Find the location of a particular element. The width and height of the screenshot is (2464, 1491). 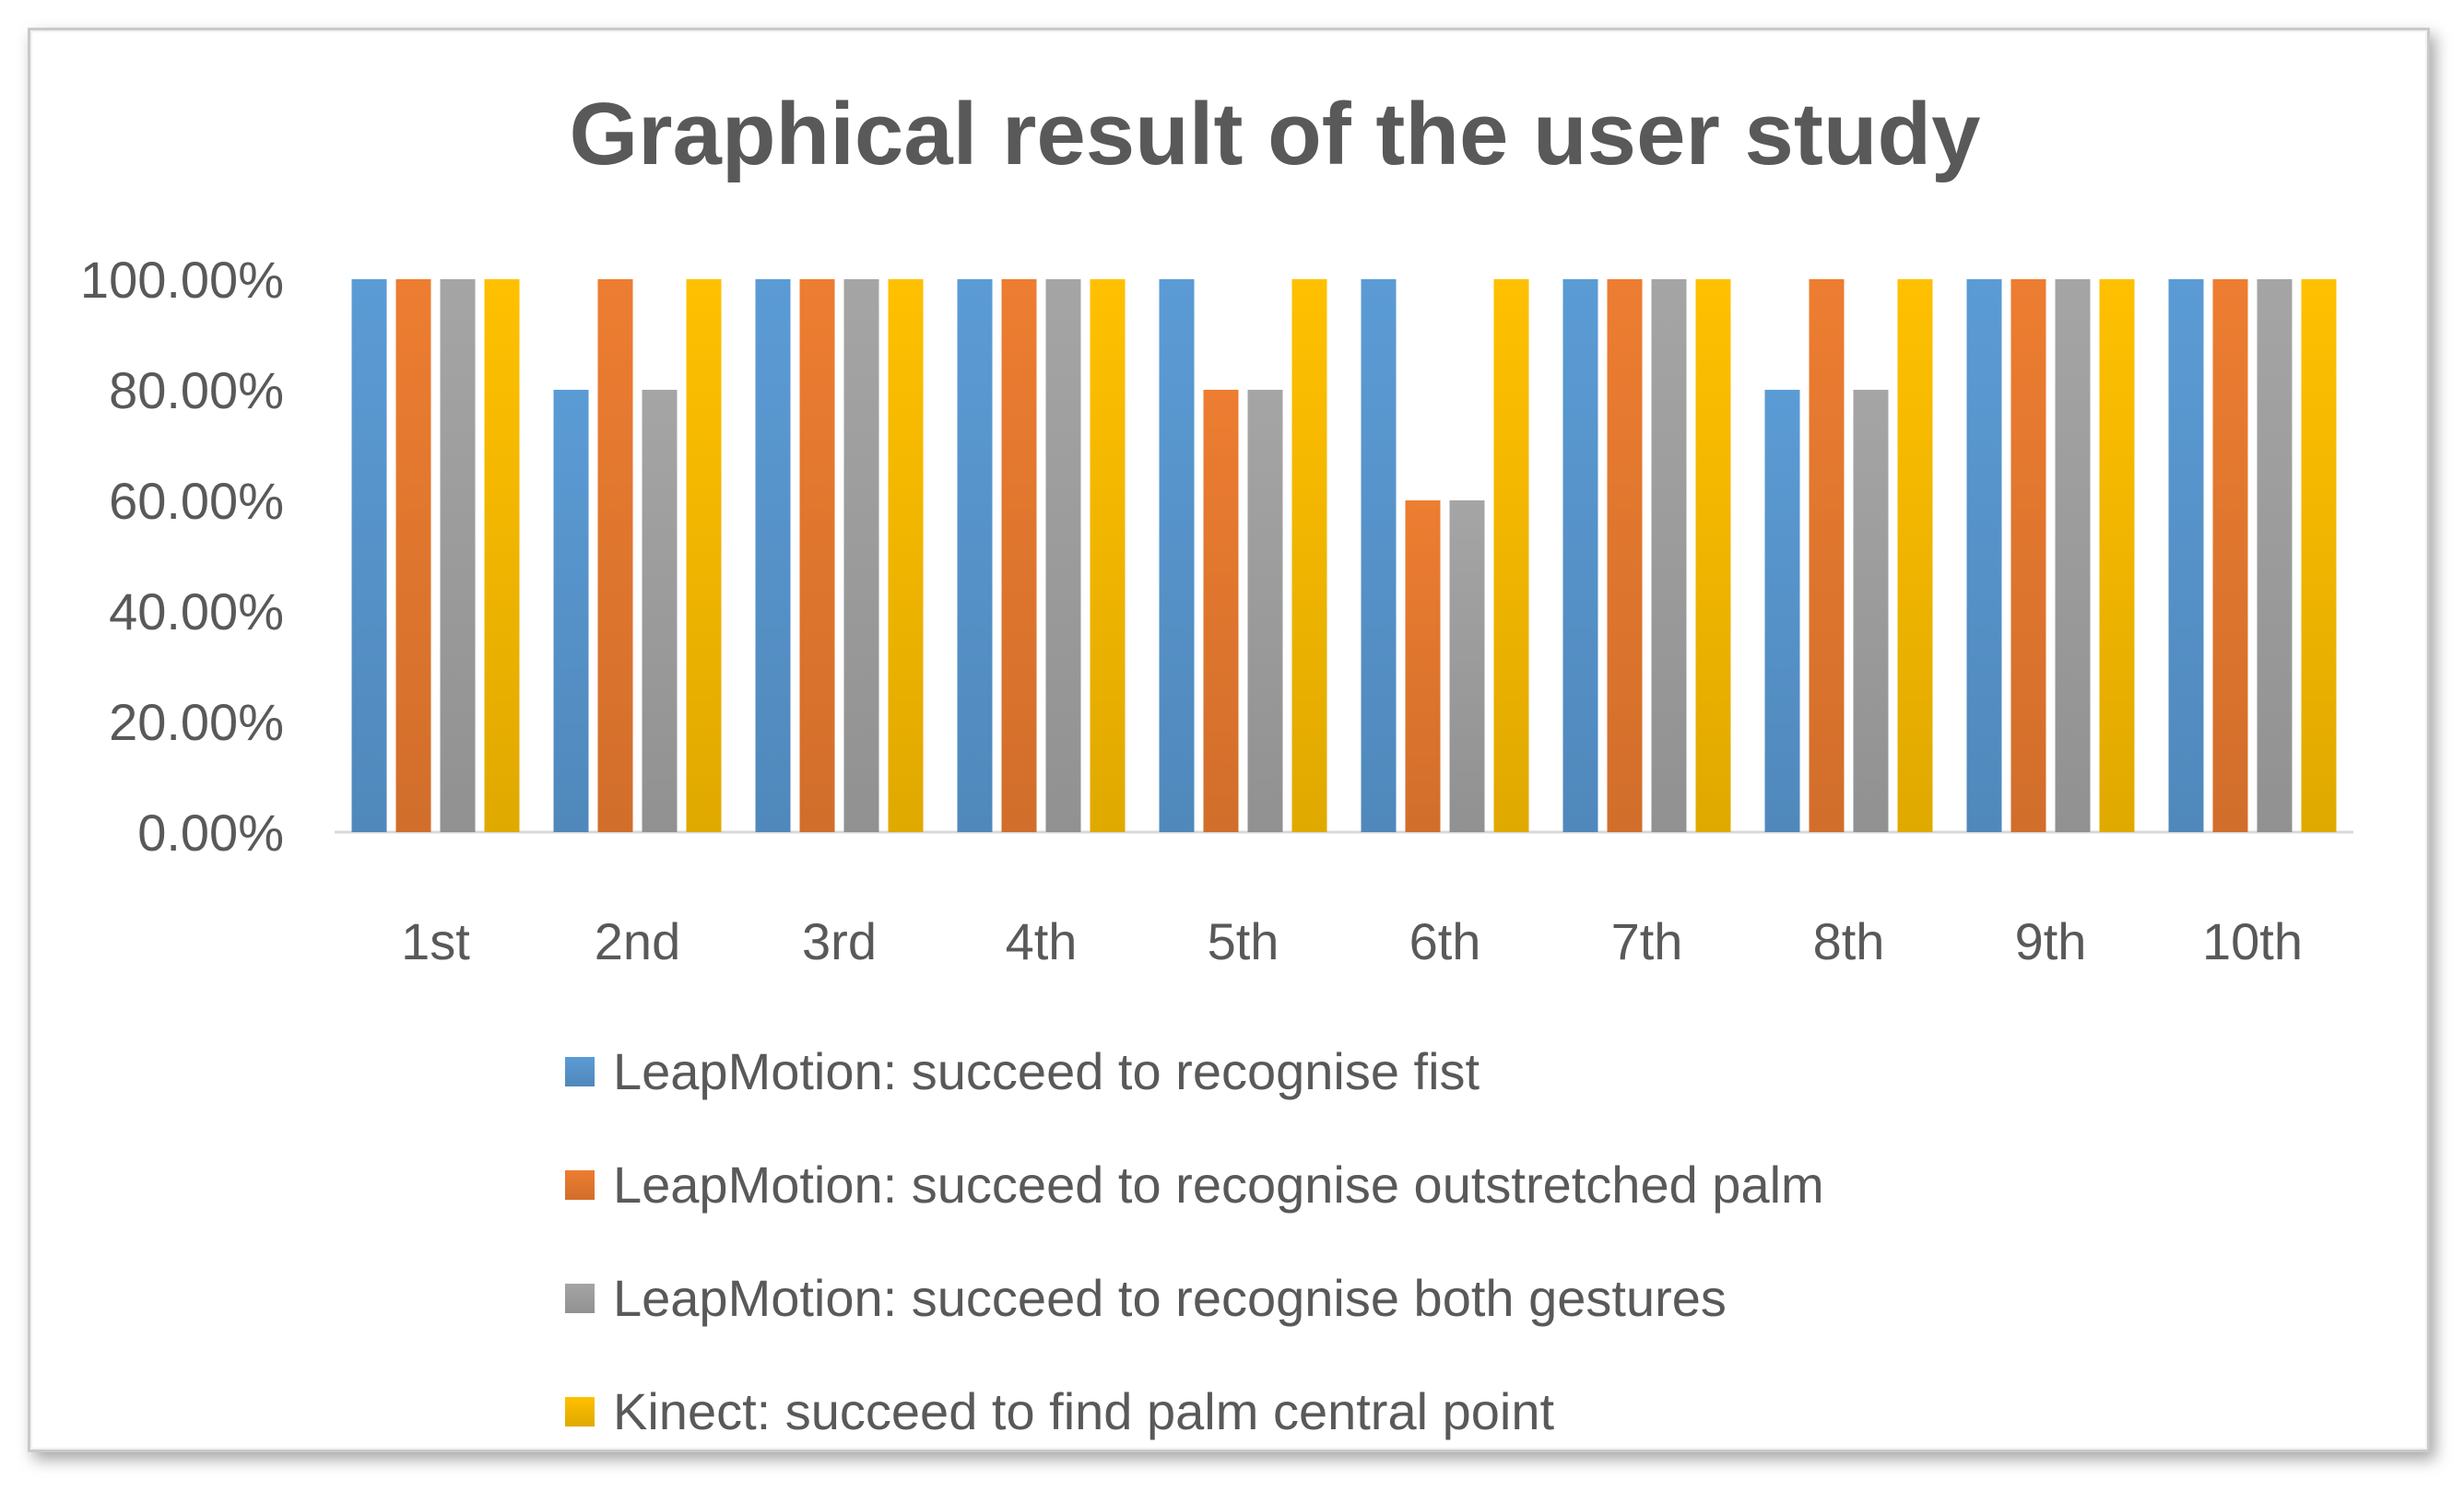

y-tick-label: 60.00% is located at coordinates (196, 501).